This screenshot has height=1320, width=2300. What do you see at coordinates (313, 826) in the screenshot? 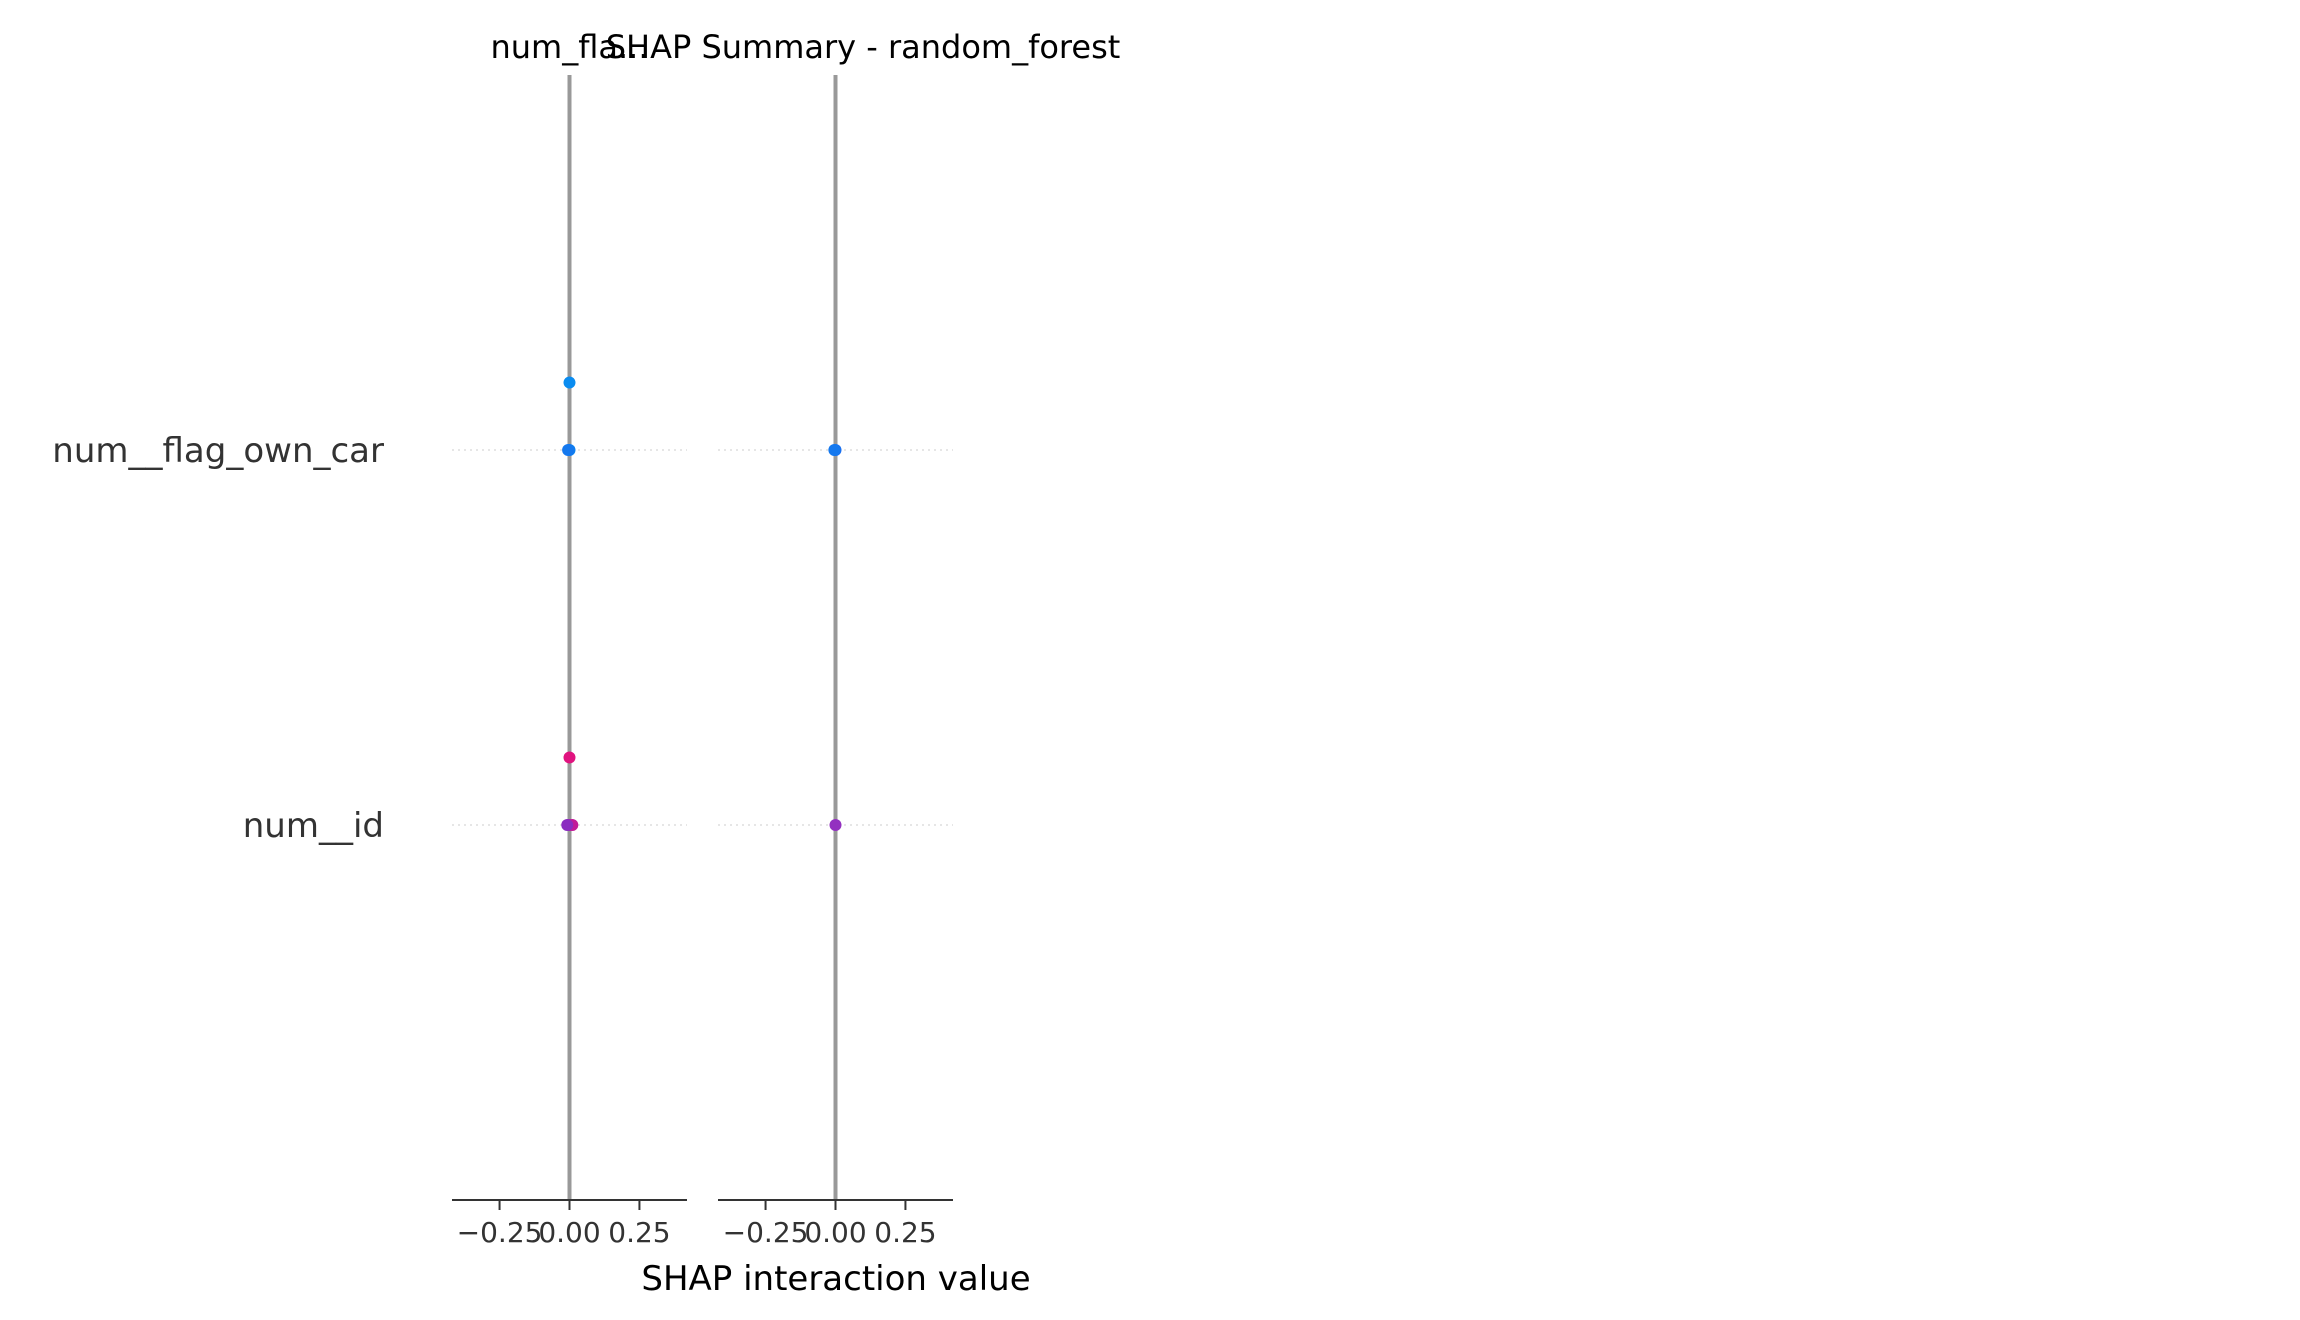
I see `feature-label-2: num__id` at bounding box center [313, 826].